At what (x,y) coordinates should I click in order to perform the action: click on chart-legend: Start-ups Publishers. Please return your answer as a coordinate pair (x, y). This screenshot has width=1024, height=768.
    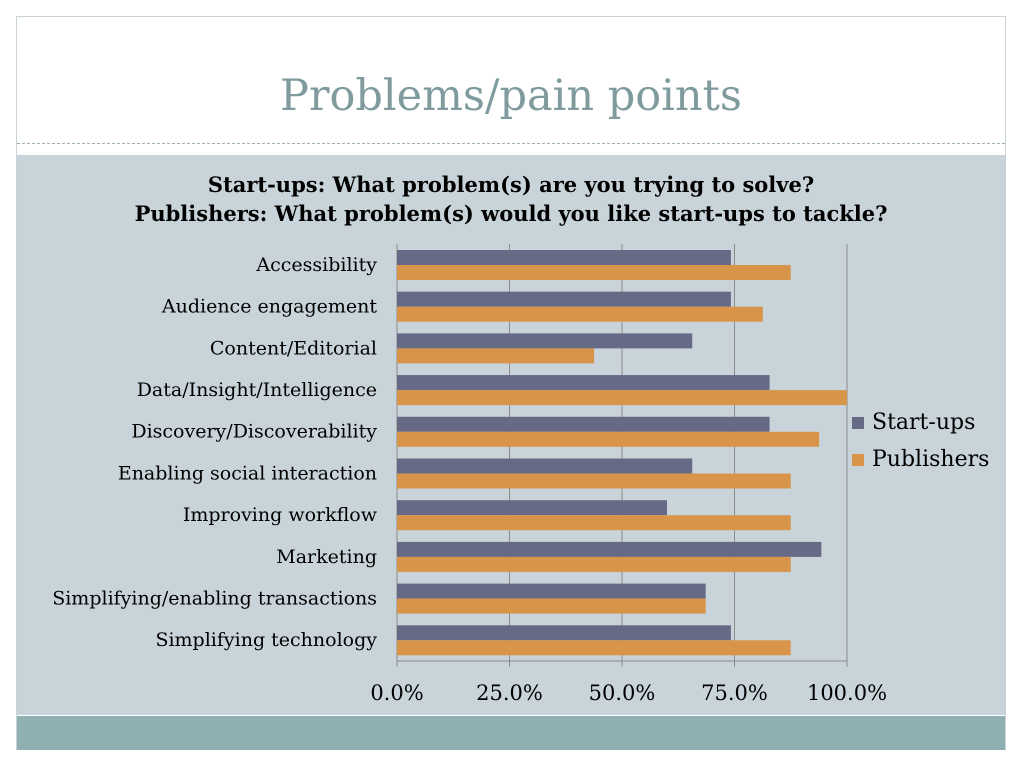
    Looking at the image, I should click on (920, 441).